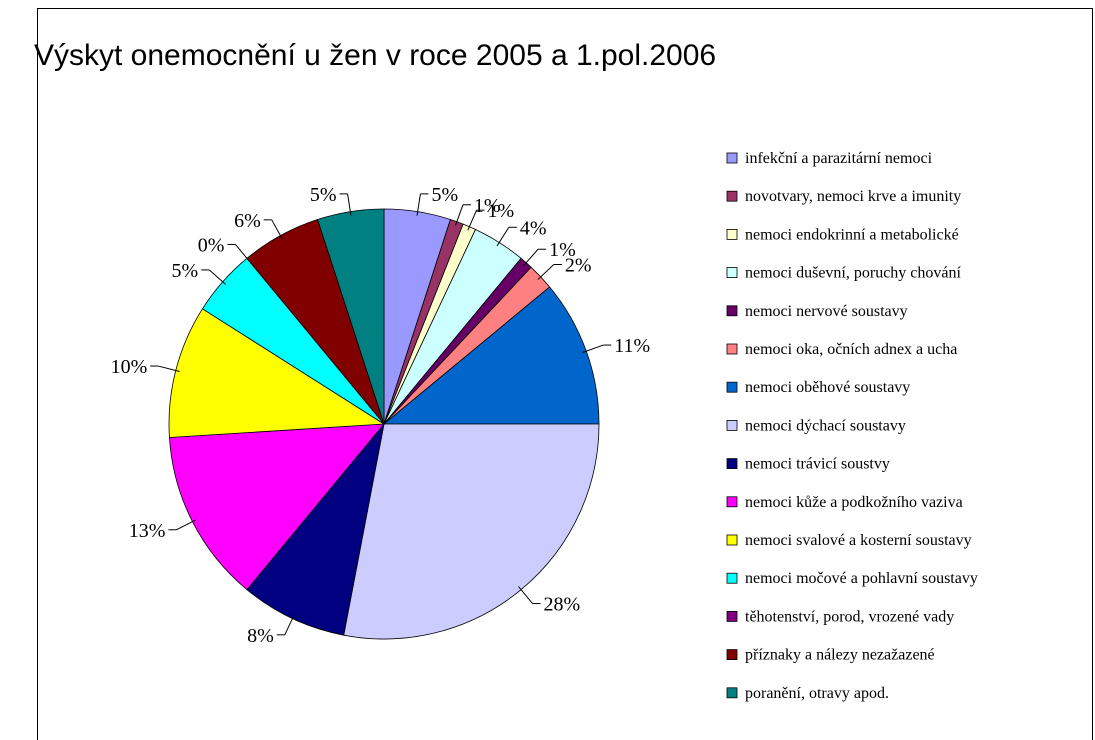 The height and width of the screenshot is (740, 1095). I want to click on legend-label: nemoci močové a pohlavní soustavy, so click(861, 578).